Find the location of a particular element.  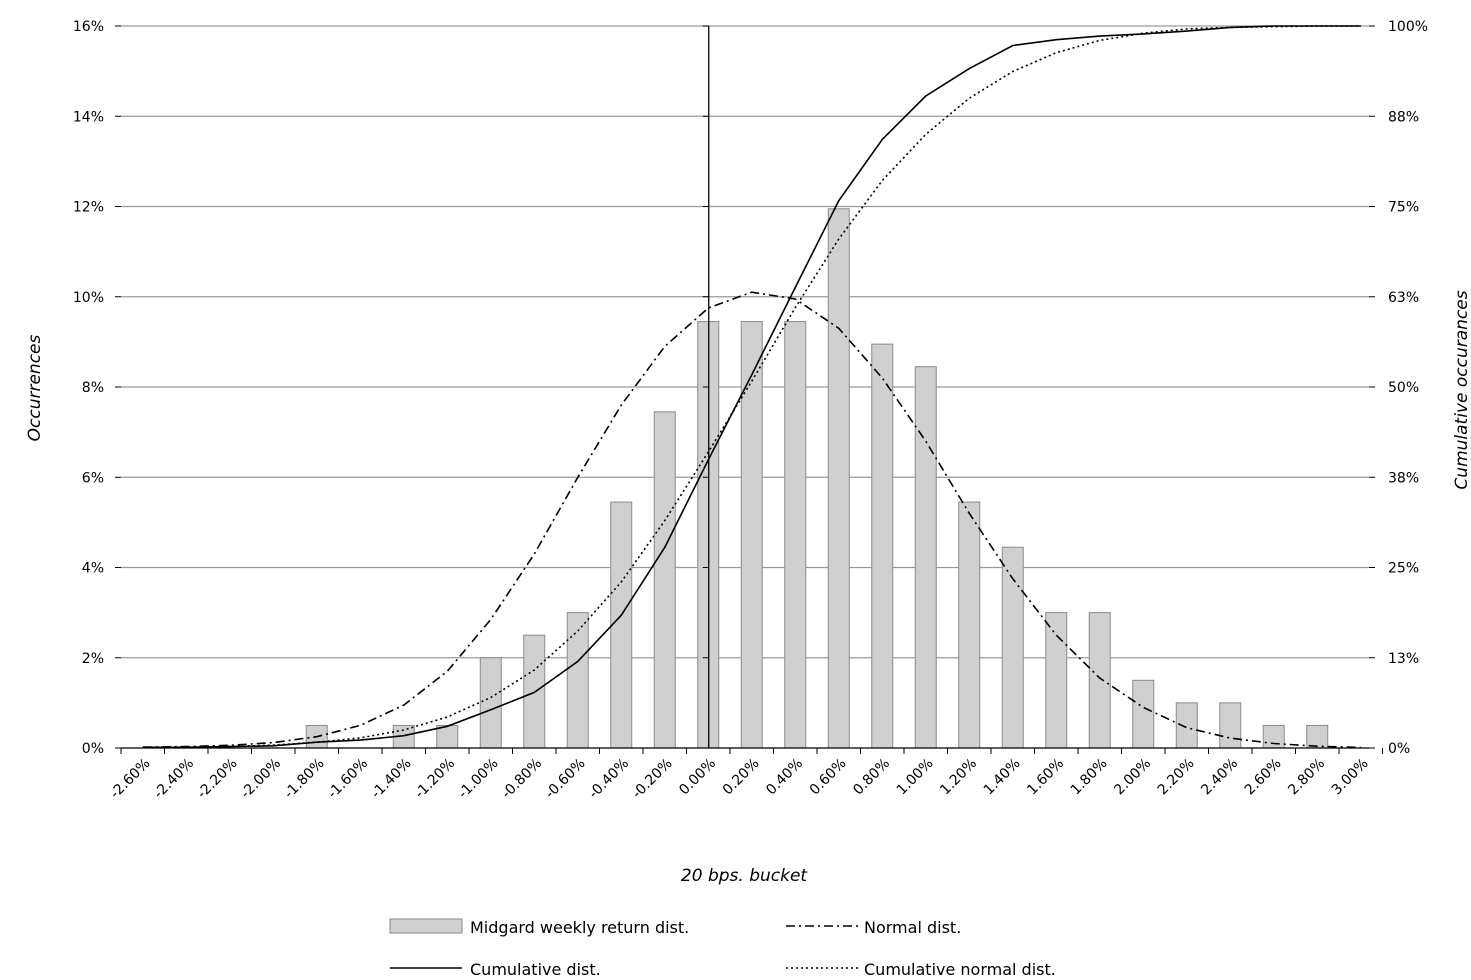

legend-label-bars: Midgard weekly return dist. is located at coordinates (579, 927).